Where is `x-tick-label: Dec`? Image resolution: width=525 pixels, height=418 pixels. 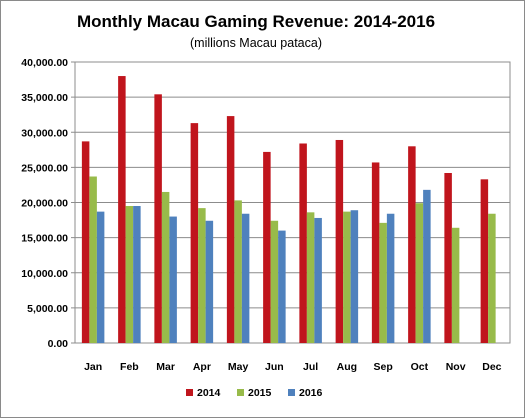
x-tick-label: Dec is located at coordinates (491, 367).